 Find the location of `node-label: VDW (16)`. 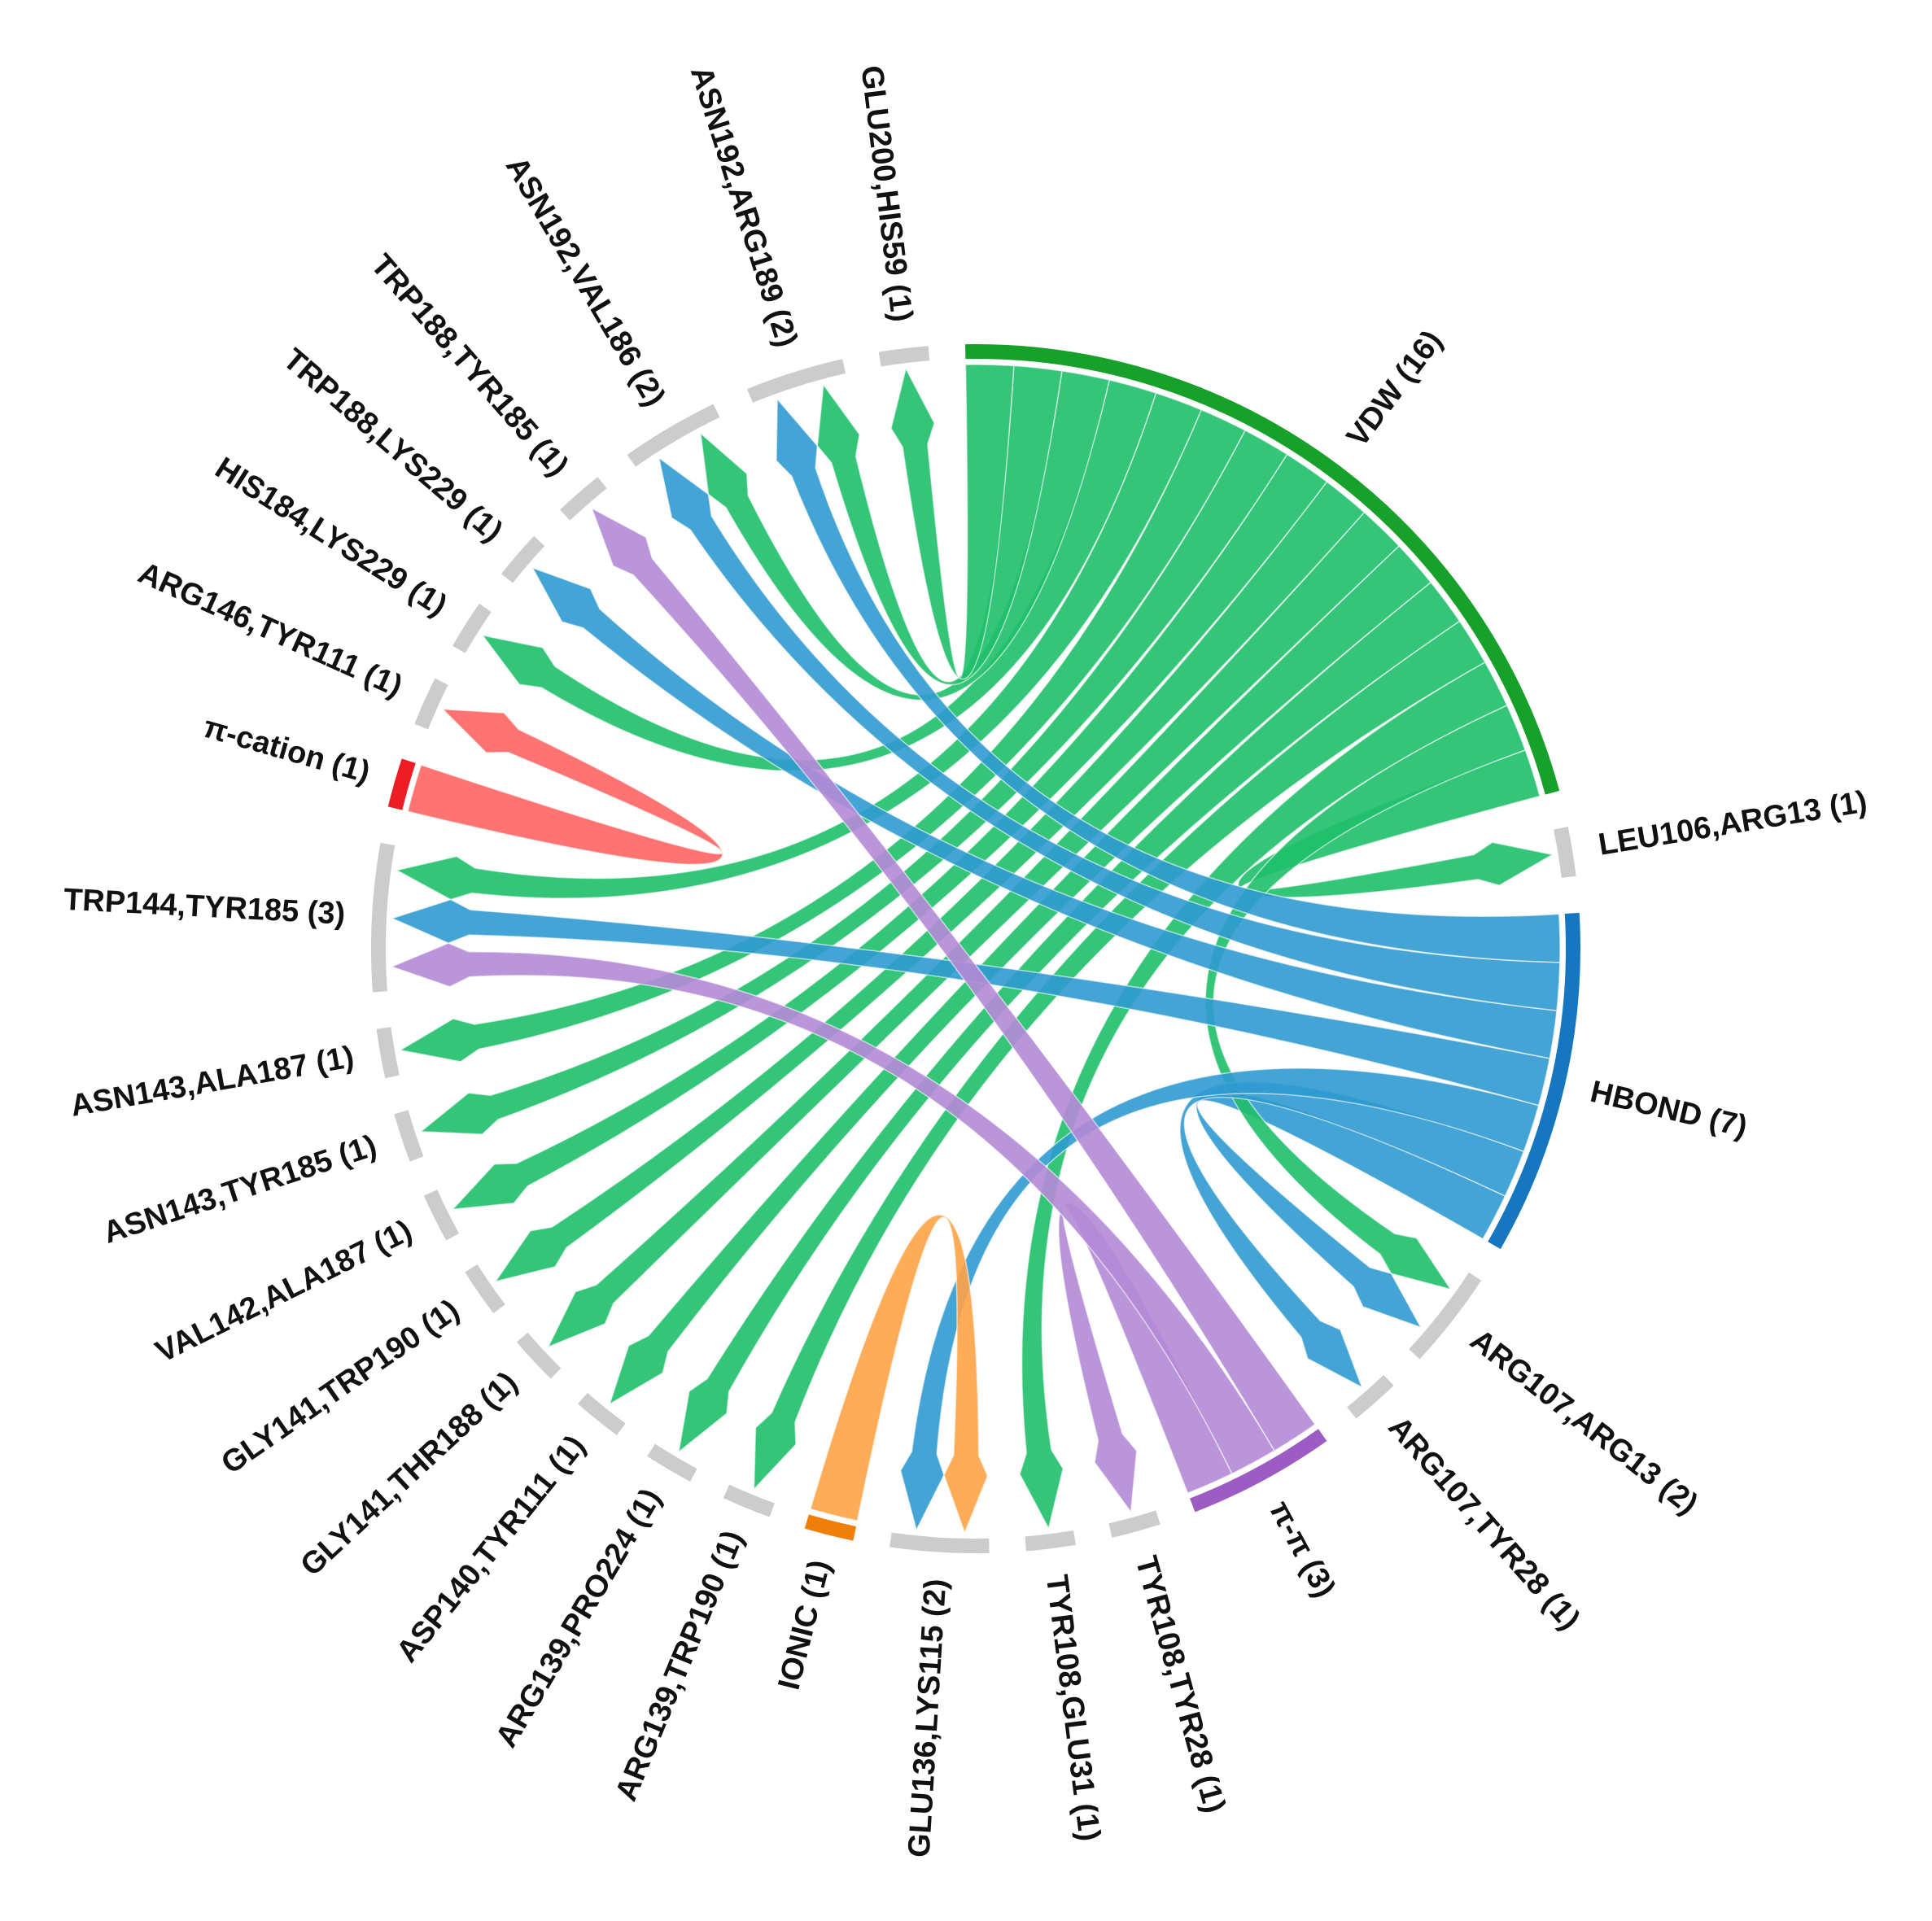

node-label: VDW (16) is located at coordinates (1394, 389).